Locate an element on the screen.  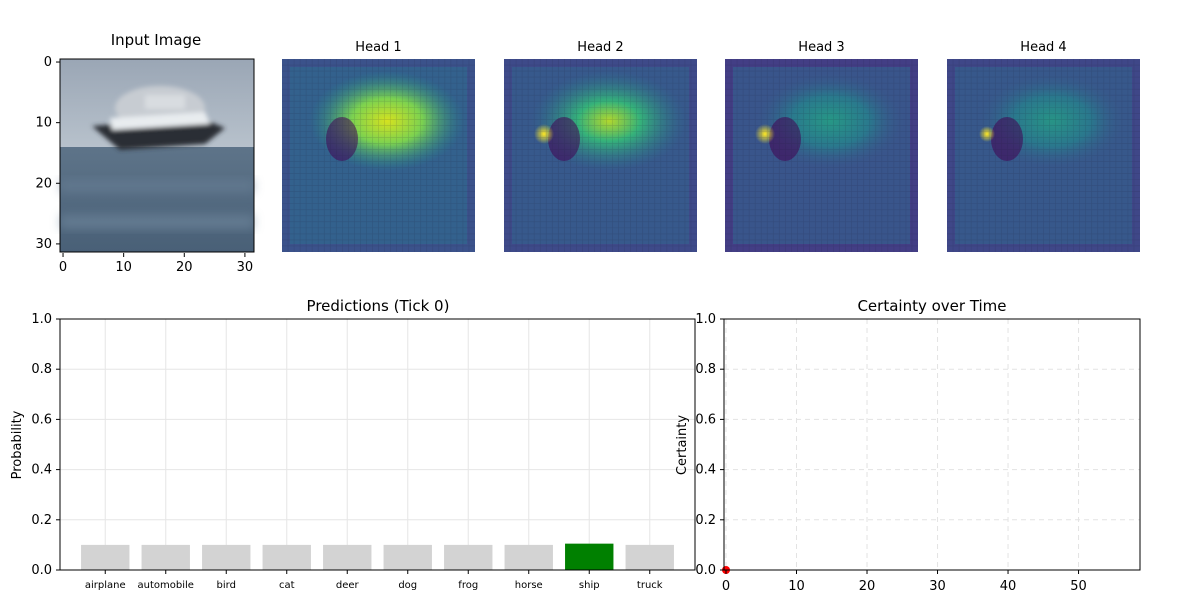
certainty-title: Certainty over Time is located at coordinates (931, 306).